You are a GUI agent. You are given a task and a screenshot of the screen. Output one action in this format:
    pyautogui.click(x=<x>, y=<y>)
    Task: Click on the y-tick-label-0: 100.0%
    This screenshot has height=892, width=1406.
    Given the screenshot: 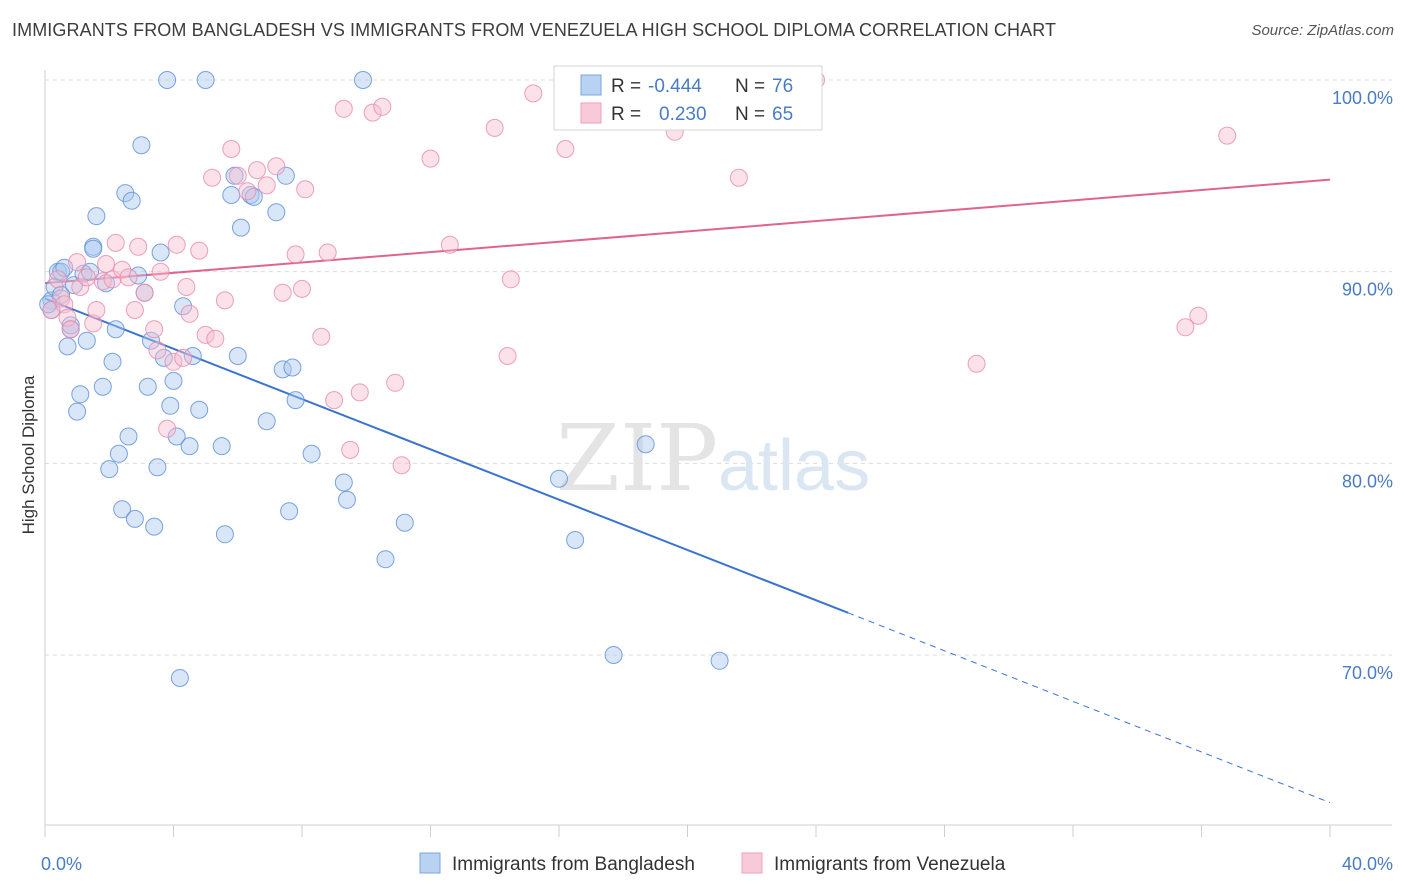 What is the action you would take?
    pyautogui.click(x=1362, y=98)
    